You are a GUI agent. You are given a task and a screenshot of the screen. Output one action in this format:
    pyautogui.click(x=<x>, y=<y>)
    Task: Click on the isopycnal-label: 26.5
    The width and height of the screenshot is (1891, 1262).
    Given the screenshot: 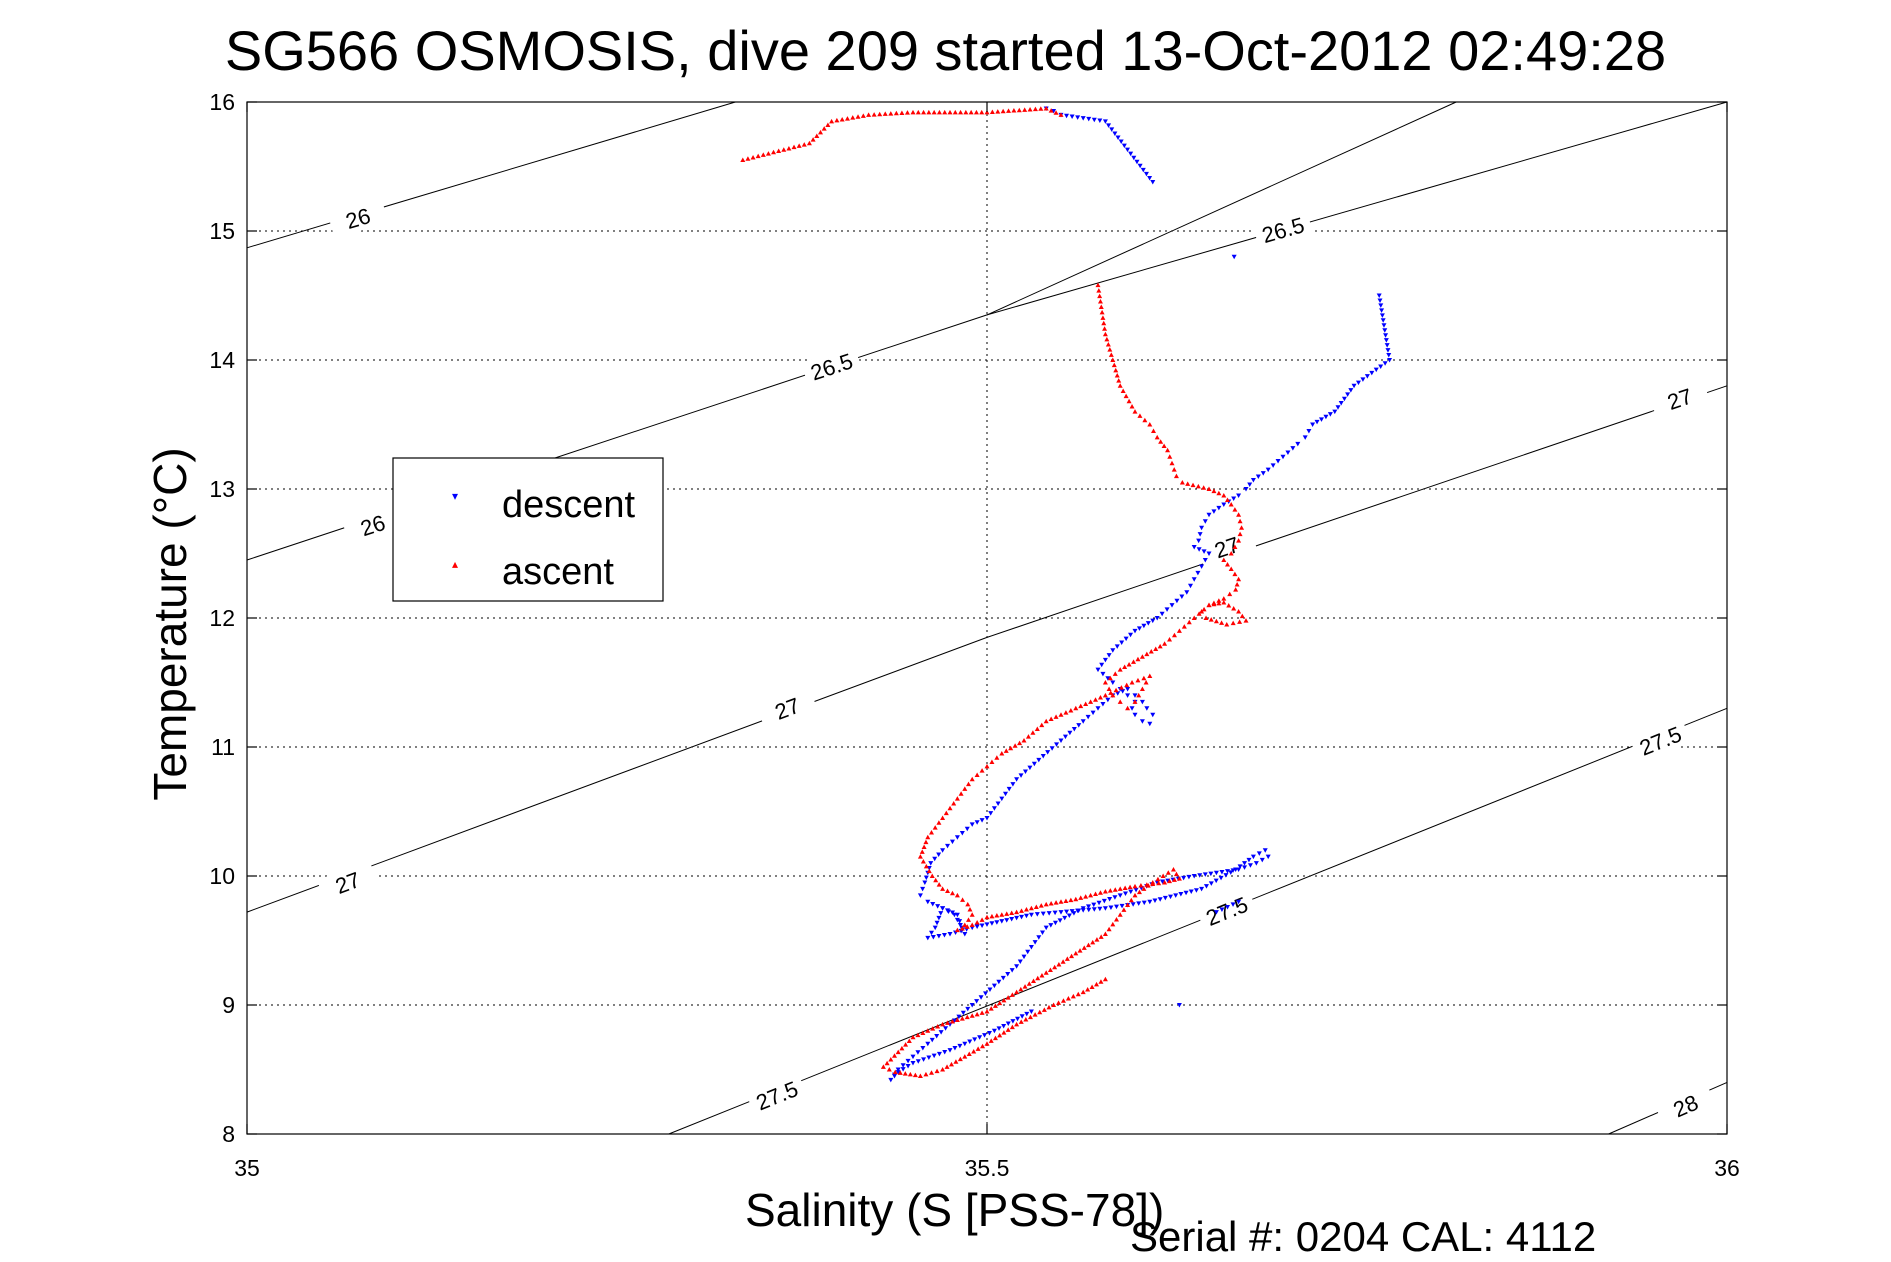 What is the action you would take?
    pyautogui.click(x=832, y=366)
    